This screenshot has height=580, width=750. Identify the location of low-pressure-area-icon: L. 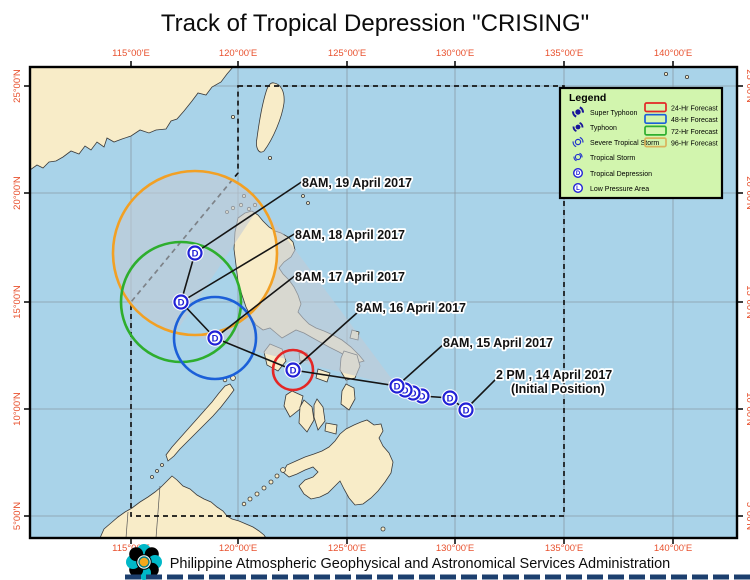
(578, 188).